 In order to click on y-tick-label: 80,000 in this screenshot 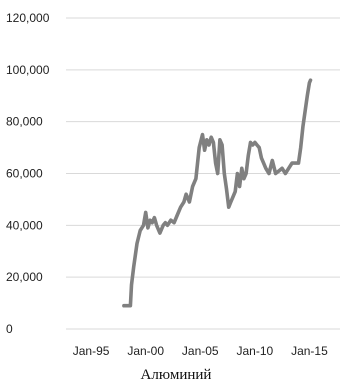, I will do `click(24, 122)`.